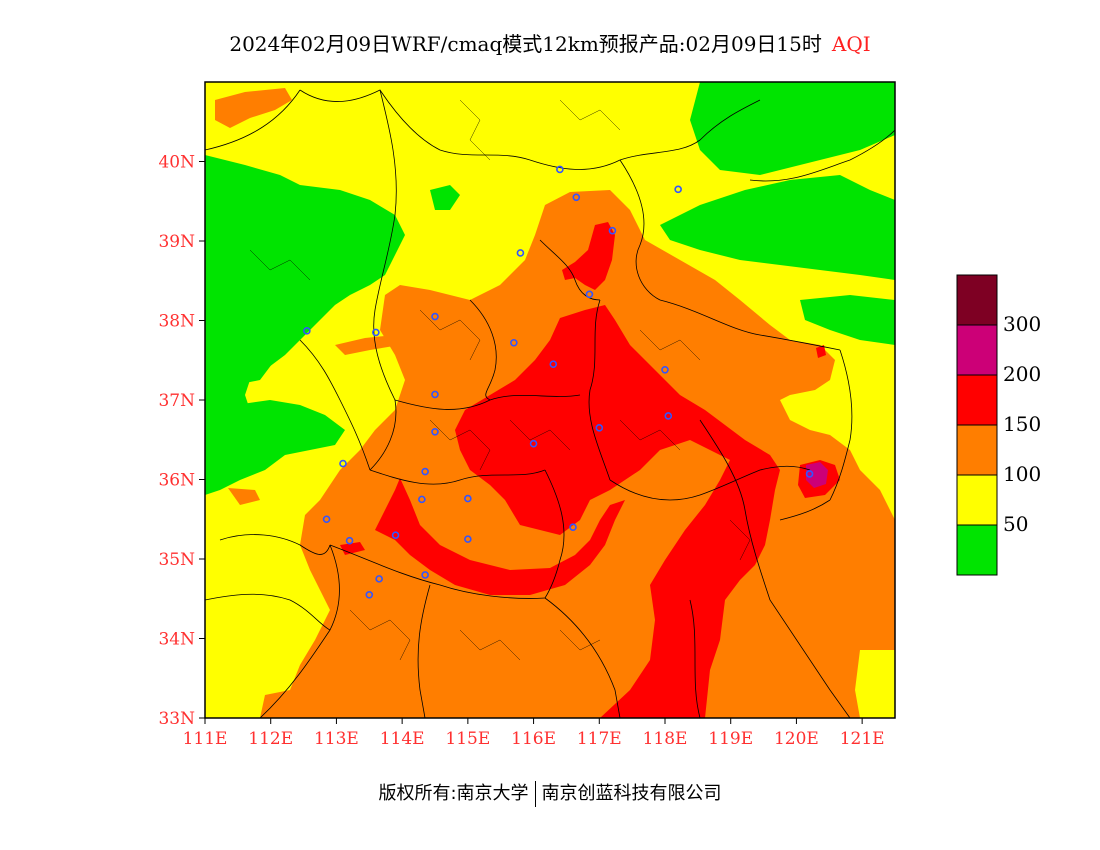 The height and width of the screenshot is (850, 1100). I want to click on aqi-region-red-main, so click(617, 511).